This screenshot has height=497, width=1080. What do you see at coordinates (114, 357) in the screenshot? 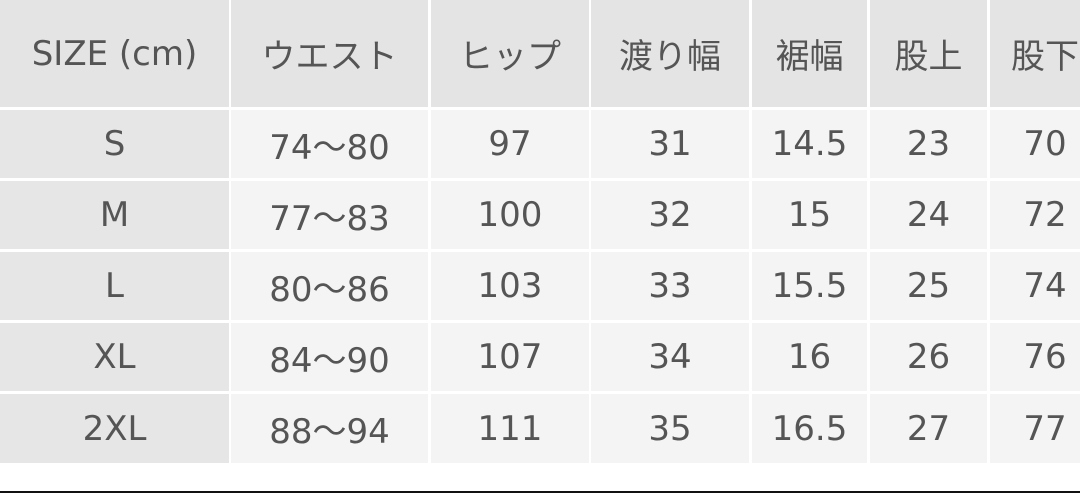
I see `size-label: XL` at bounding box center [114, 357].